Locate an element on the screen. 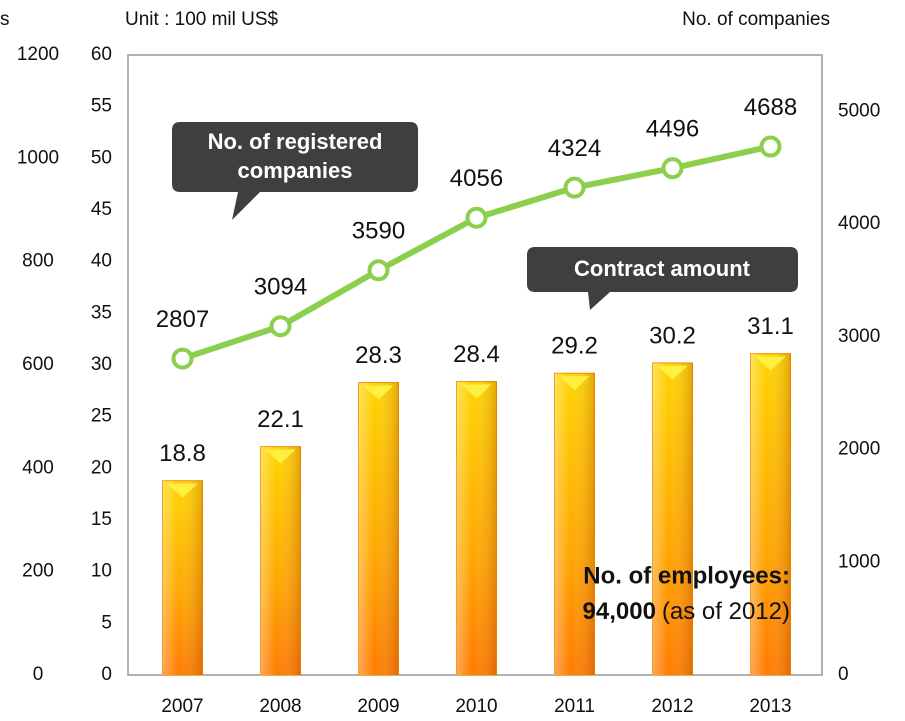 This screenshot has width=905, height=721. callout-text: companies is located at coordinates (295, 170).